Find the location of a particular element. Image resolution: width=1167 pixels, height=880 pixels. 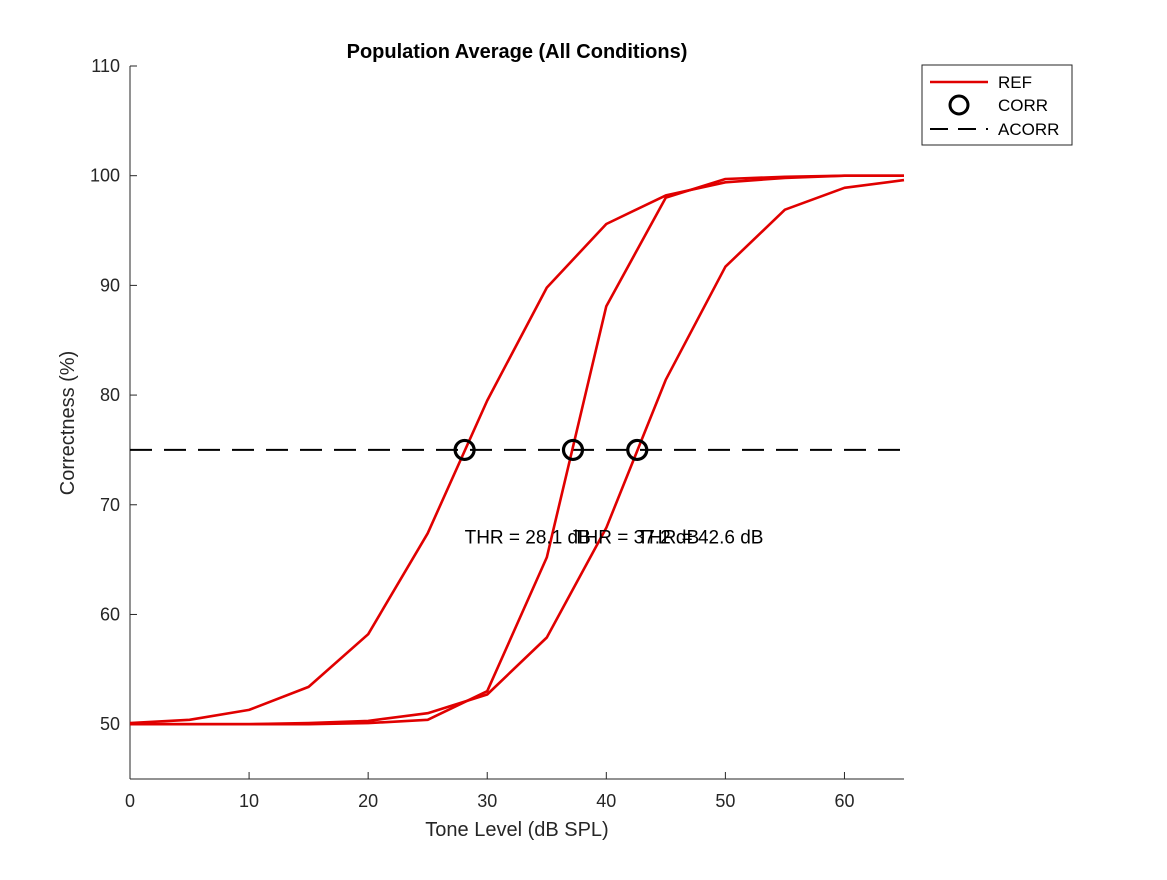

x-tick-label: 60 is located at coordinates (844, 801).